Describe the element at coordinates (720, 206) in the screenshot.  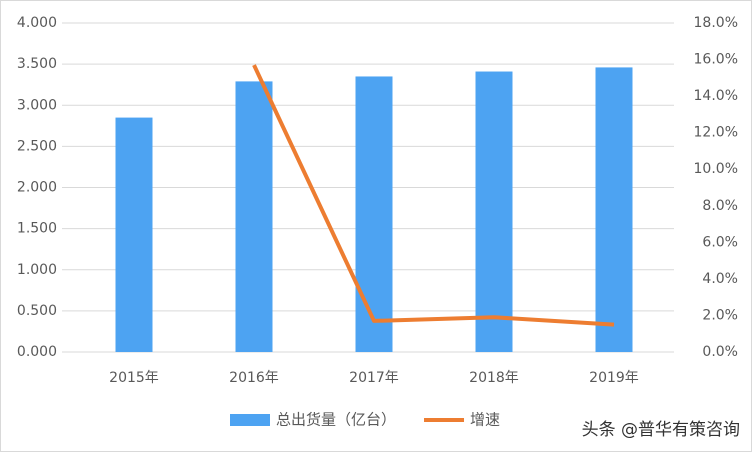
I see `y2-tick-label: 8.0%` at that location.